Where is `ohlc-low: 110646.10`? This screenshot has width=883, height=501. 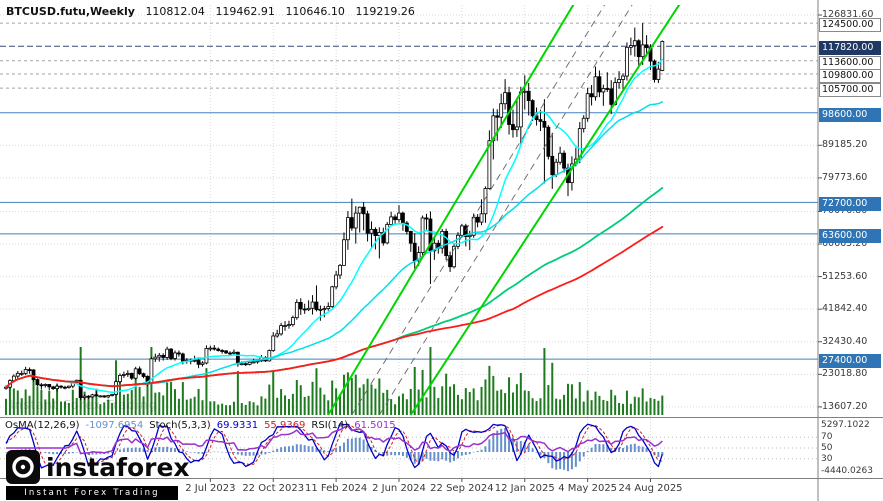
ohlc-low: 110646.10 is located at coordinates (315, 11).